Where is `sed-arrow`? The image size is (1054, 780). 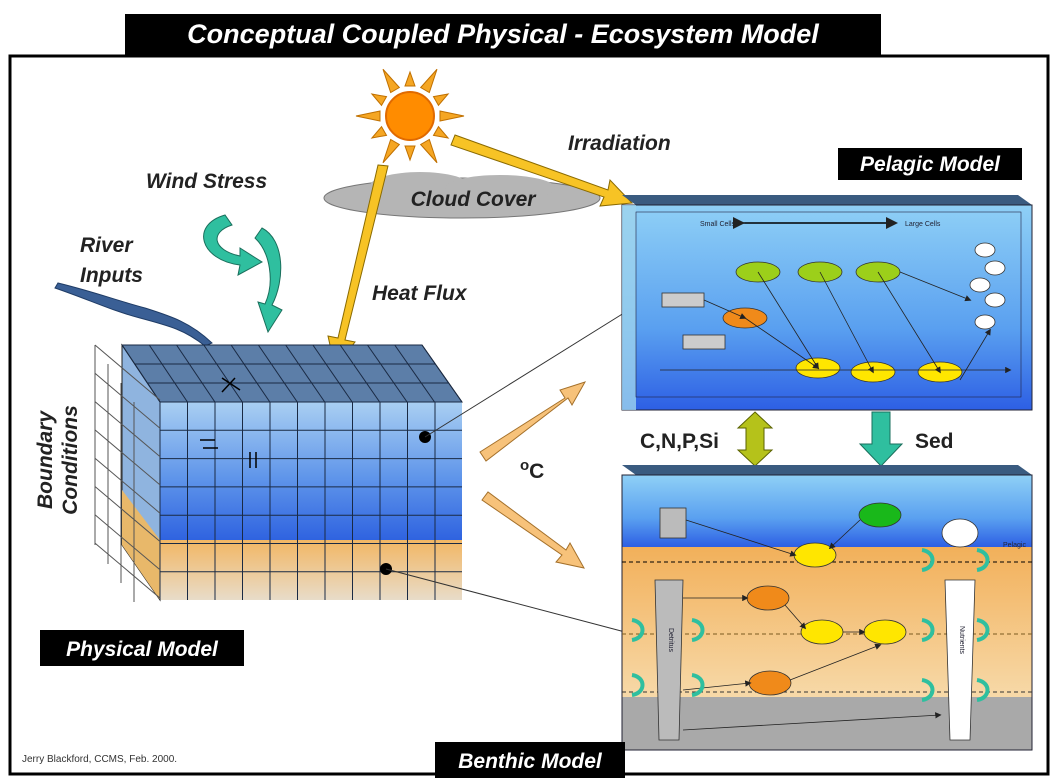
sed-arrow is located at coordinates (881, 439).